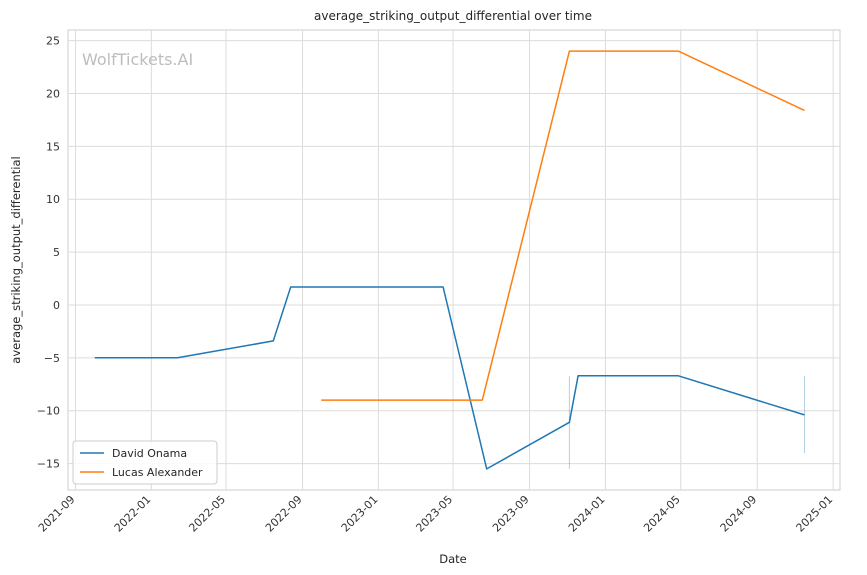 This screenshot has height=575, width=867. I want to click on x-tick-label: 2023-05, so click(434, 514).